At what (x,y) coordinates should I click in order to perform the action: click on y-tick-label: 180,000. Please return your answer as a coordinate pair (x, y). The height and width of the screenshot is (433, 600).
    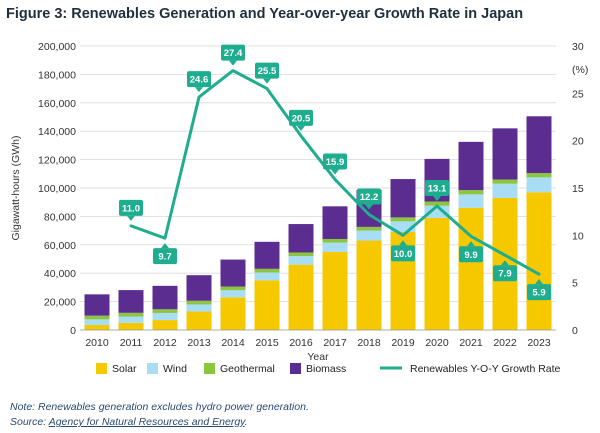
    Looking at the image, I should click on (57, 75).